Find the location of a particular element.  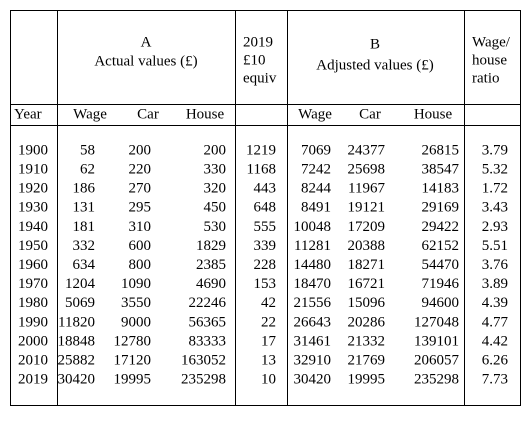

value-cell: 10048 is located at coordinates (313, 227).